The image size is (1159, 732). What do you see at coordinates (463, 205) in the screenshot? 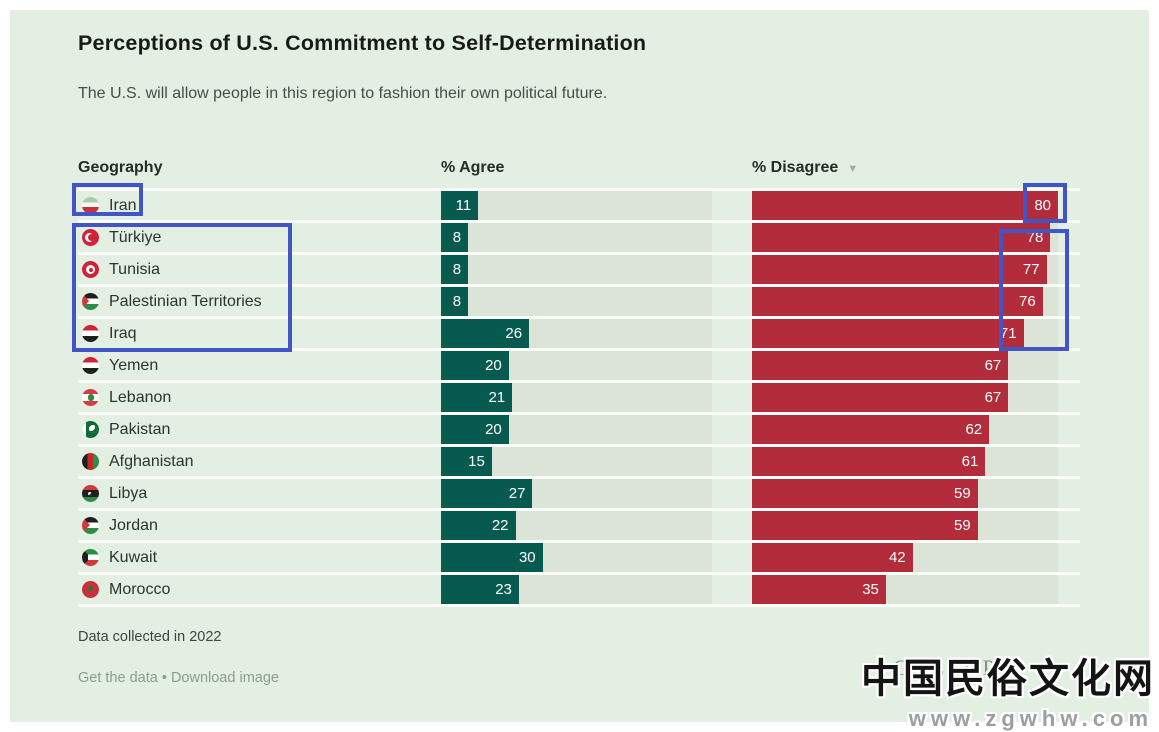
I see `agree-value: 11` at bounding box center [463, 205].